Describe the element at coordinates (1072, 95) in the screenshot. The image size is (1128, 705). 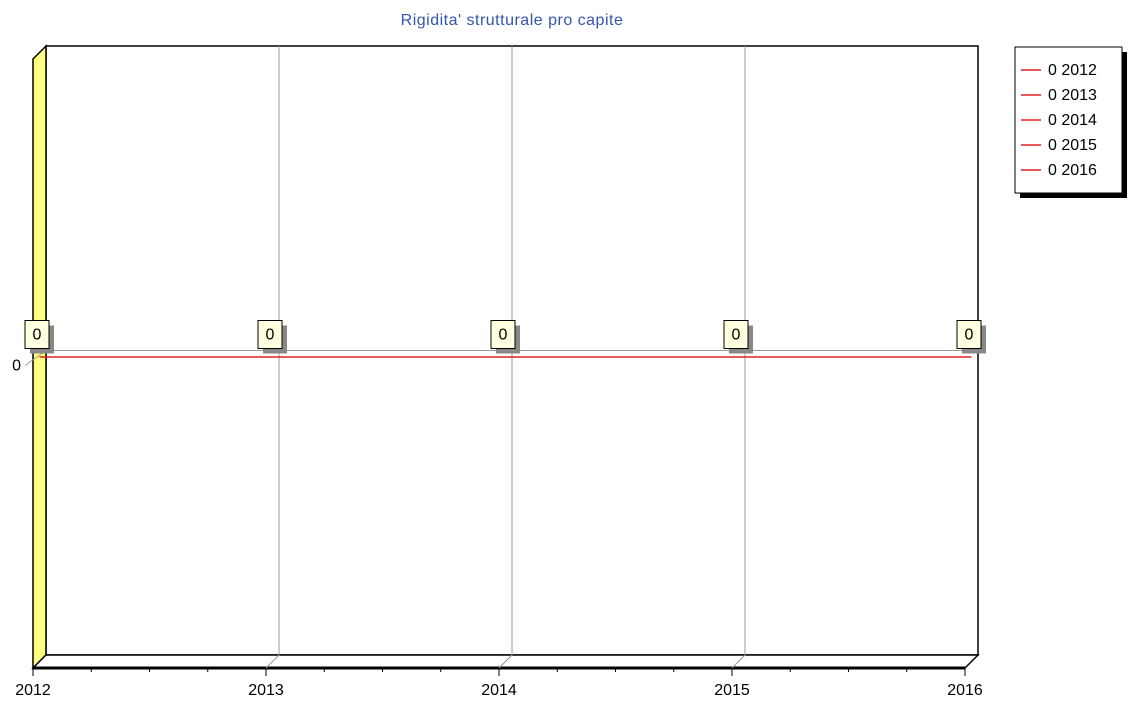
I see `legend-label: 0 2013` at that location.